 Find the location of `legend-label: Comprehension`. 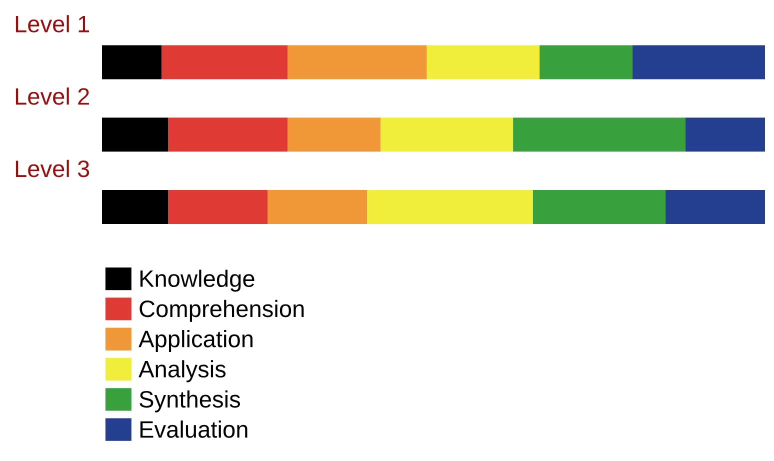

legend-label: Comprehension is located at coordinates (222, 311).